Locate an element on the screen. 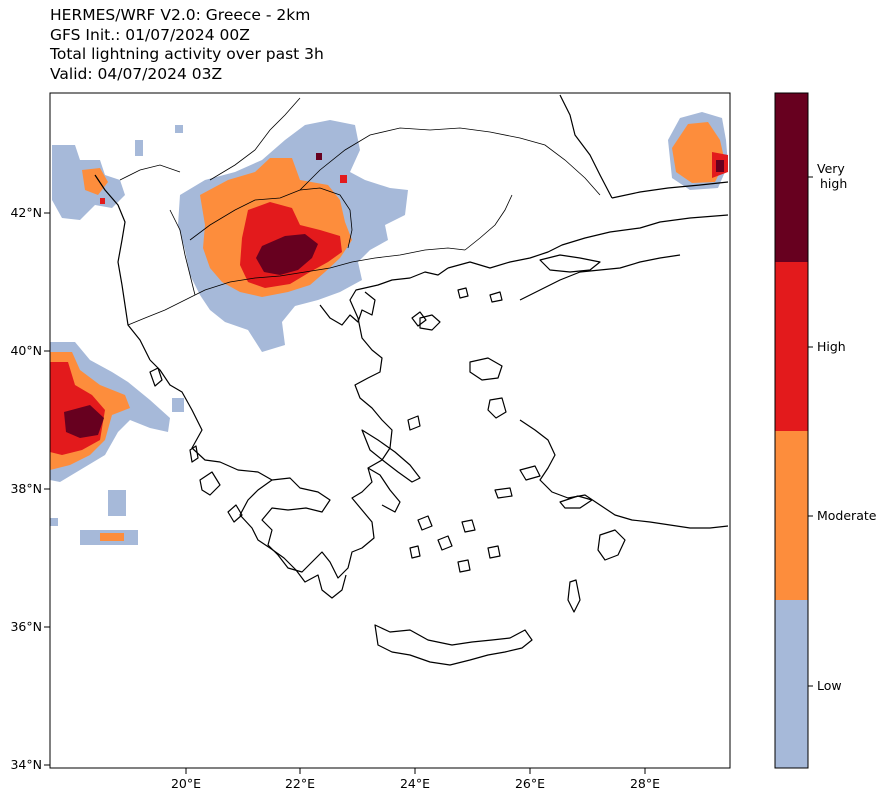 The height and width of the screenshot is (800, 892). coastline-gokceada is located at coordinates (496, 297).